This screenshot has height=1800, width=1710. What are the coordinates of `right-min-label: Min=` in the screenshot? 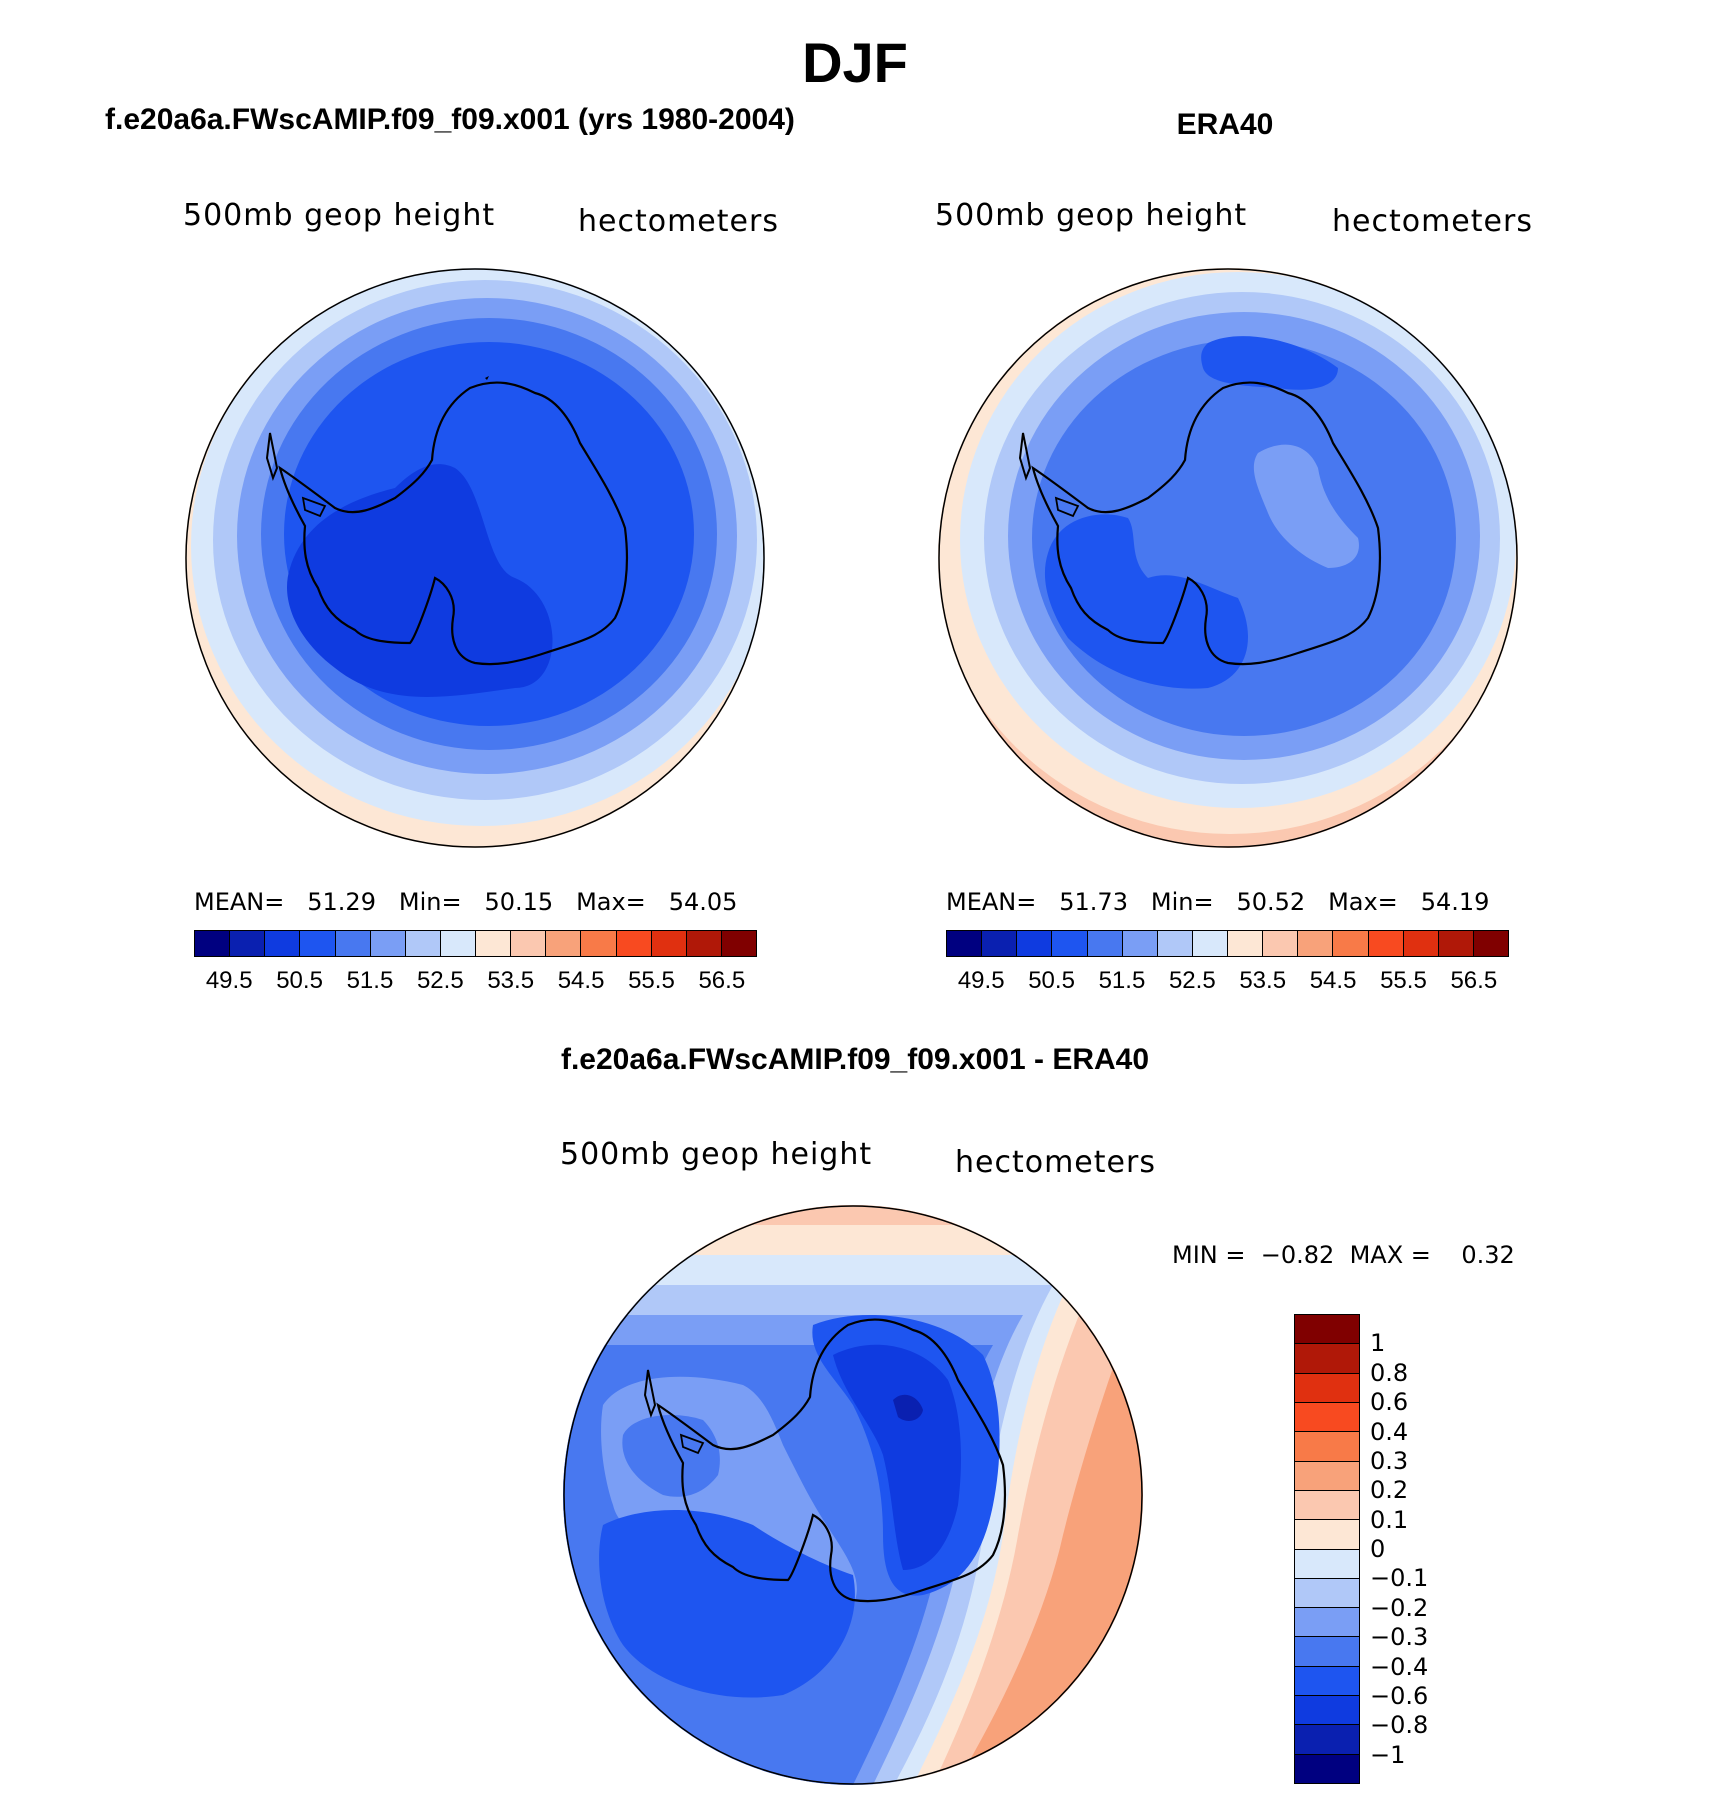 It's located at (1182, 902).